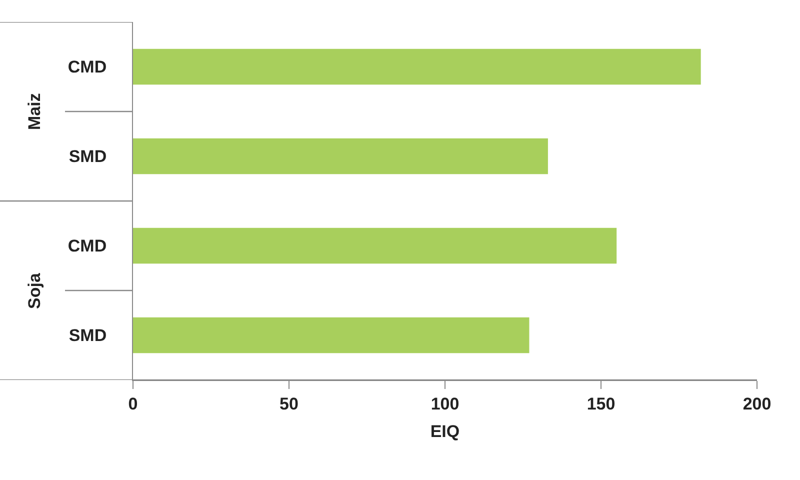  Describe the element at coordinates (34, 111) in the screenshot. I see `text: Maiz` at that location.